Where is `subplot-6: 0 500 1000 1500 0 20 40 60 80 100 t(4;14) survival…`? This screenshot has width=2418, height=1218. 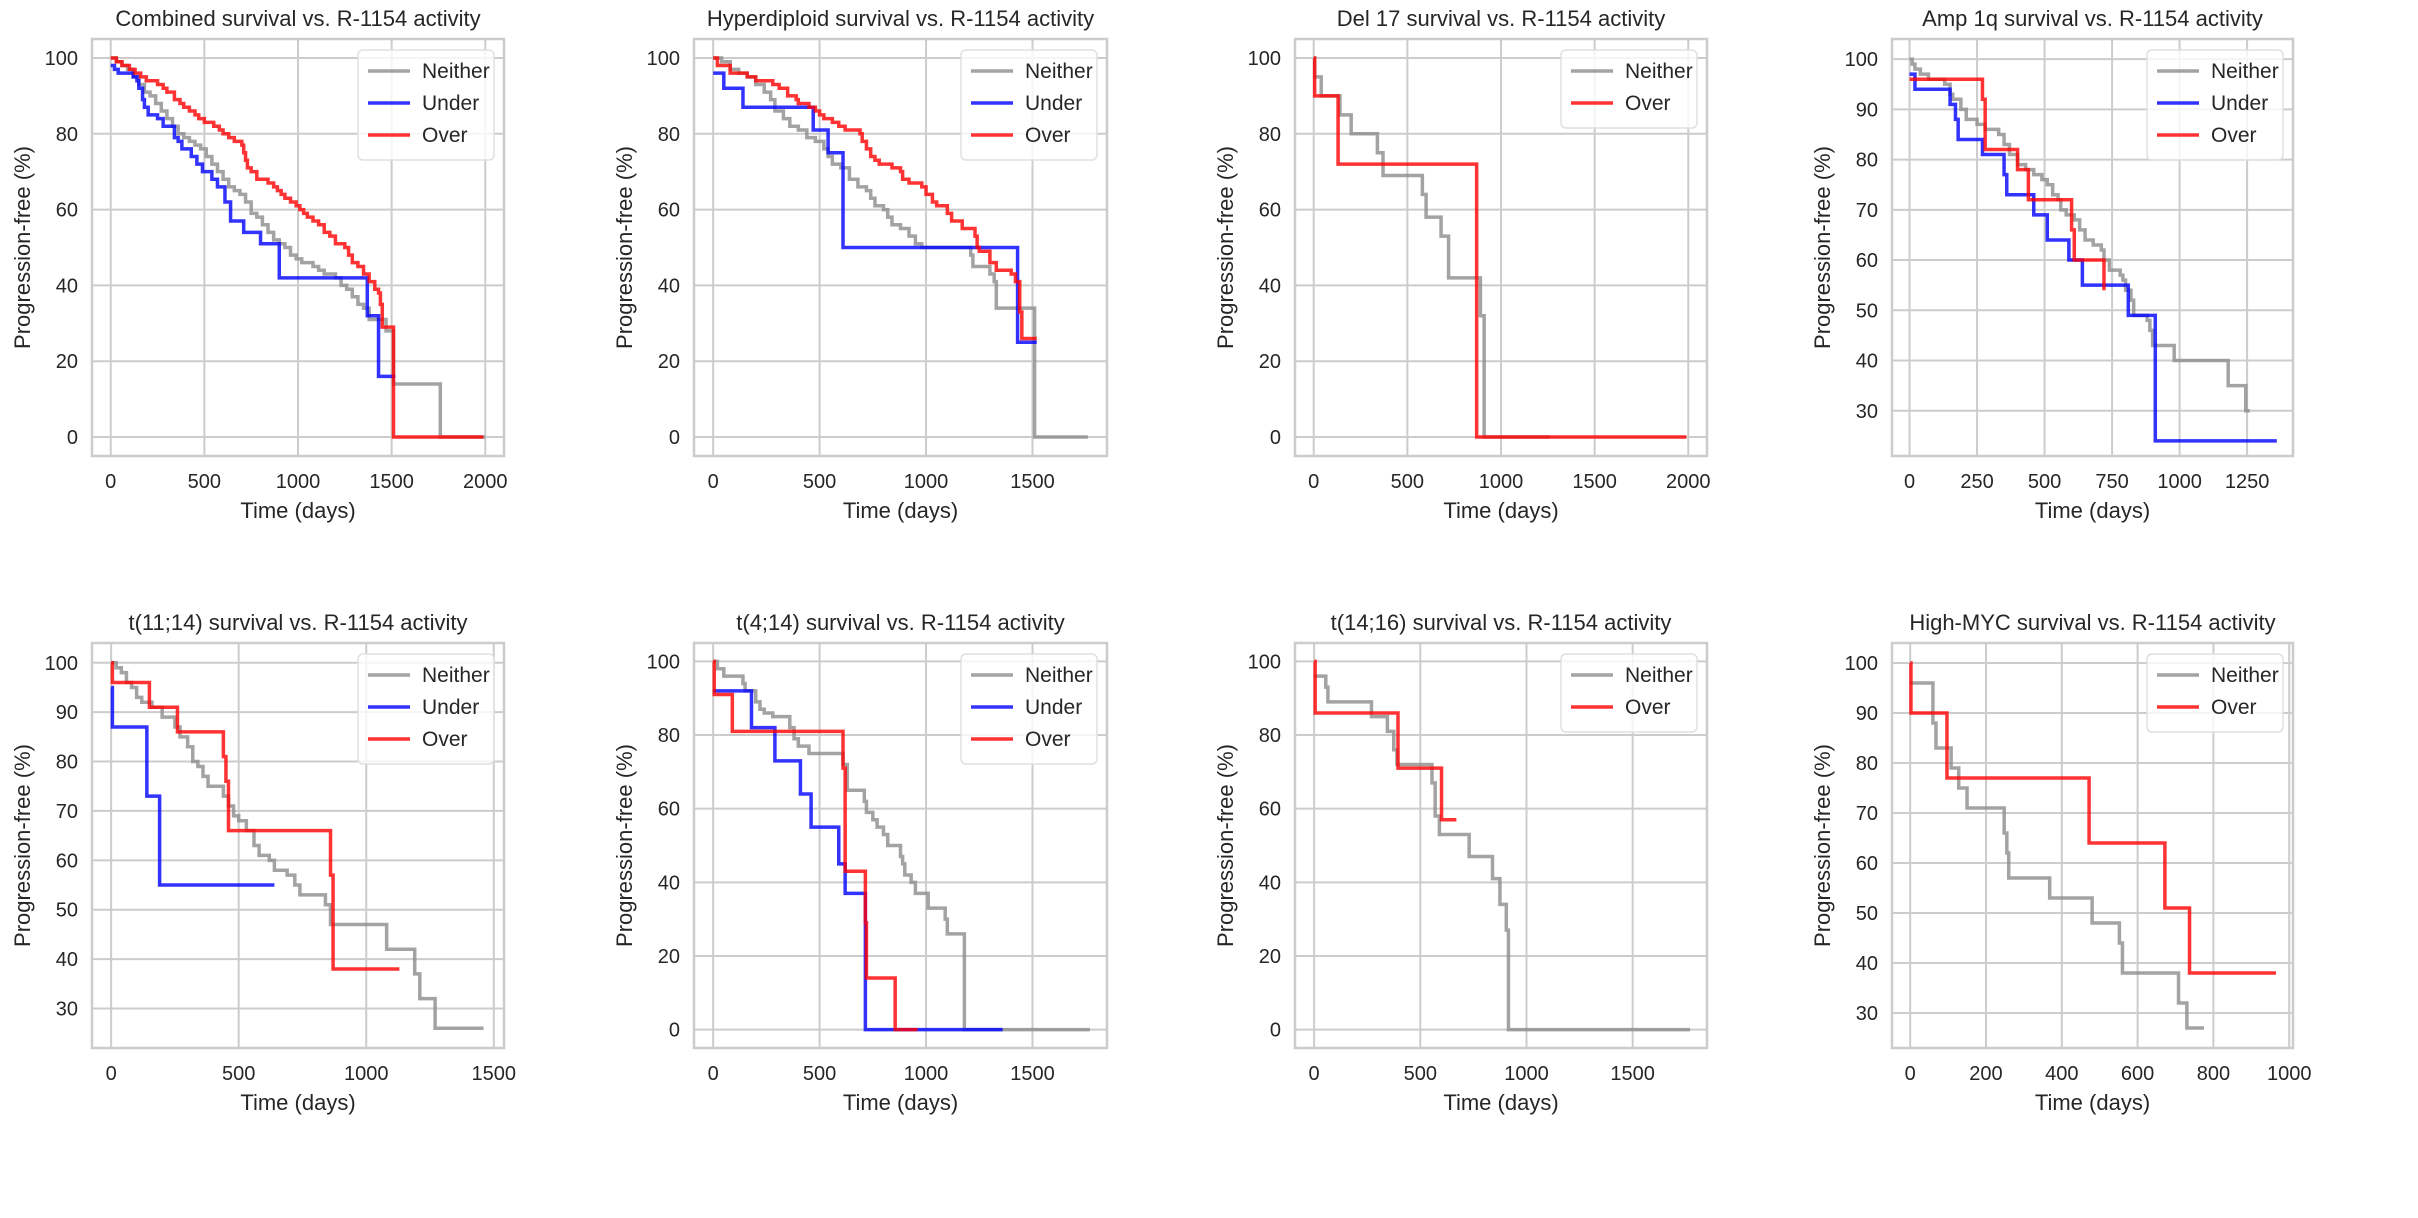
subplot-6: 0 500 1000 1500 0 20 40 60 80 100 t(4;14) survival… is located at coordinates (860, 862).